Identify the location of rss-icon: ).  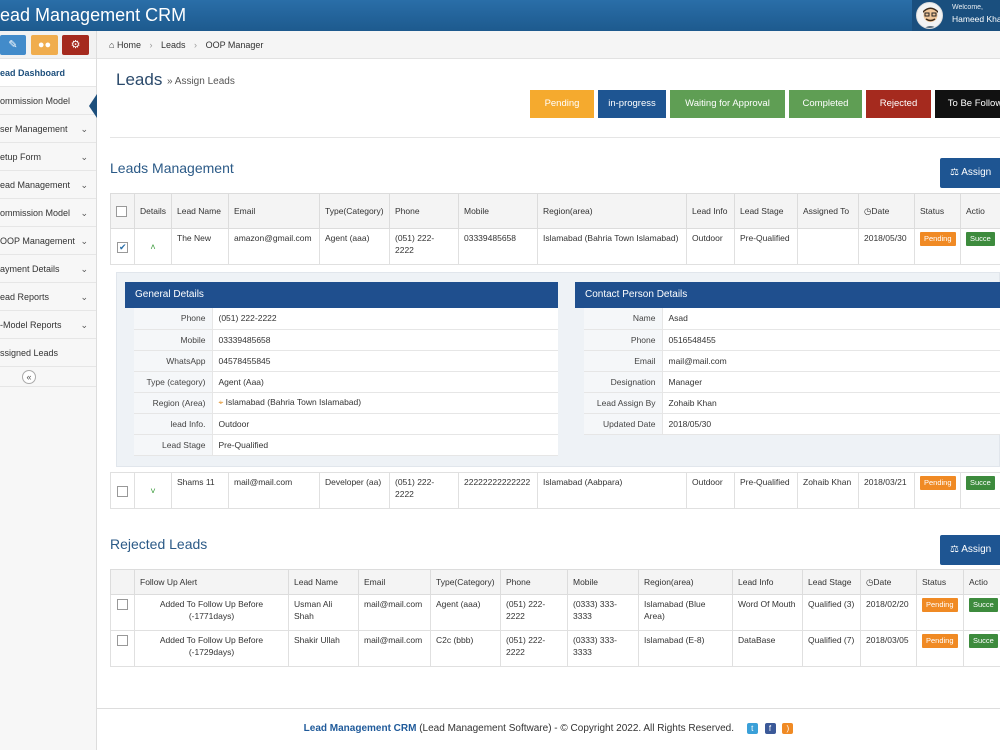
(788, 728).